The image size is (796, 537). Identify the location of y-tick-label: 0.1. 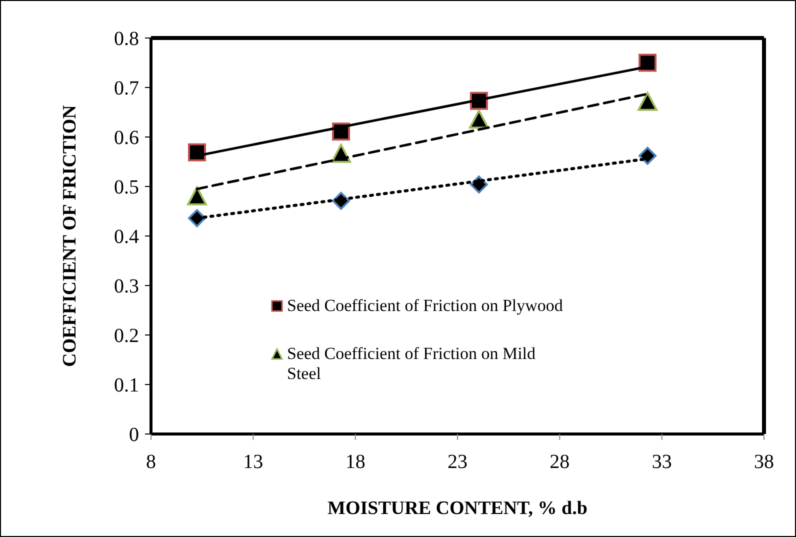
(126, 385).